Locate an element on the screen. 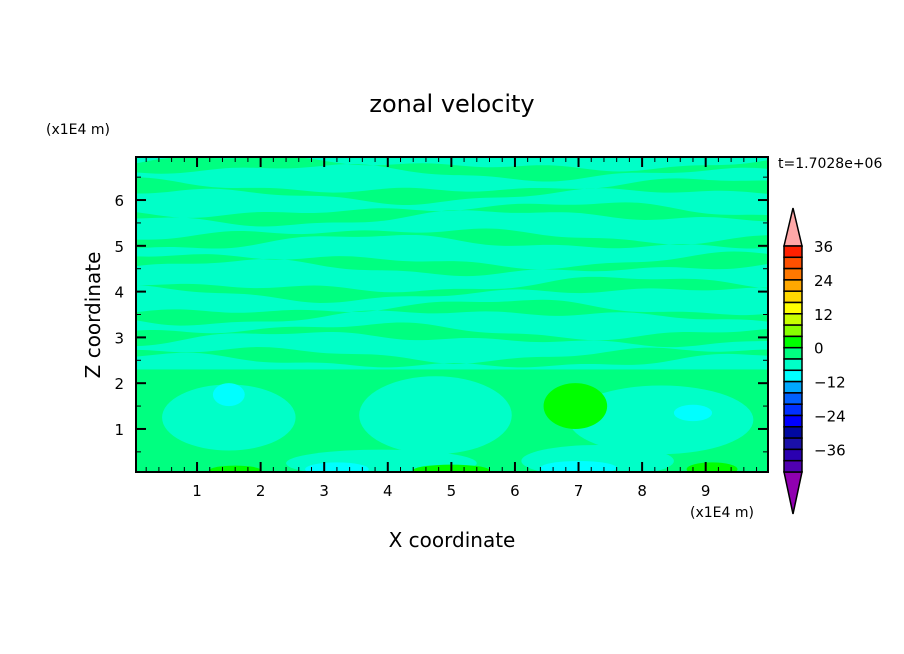 Image resolution: width=904 pixels, height=654 pixels. y-tick-label: 1 is located at coordinates (119, 430).